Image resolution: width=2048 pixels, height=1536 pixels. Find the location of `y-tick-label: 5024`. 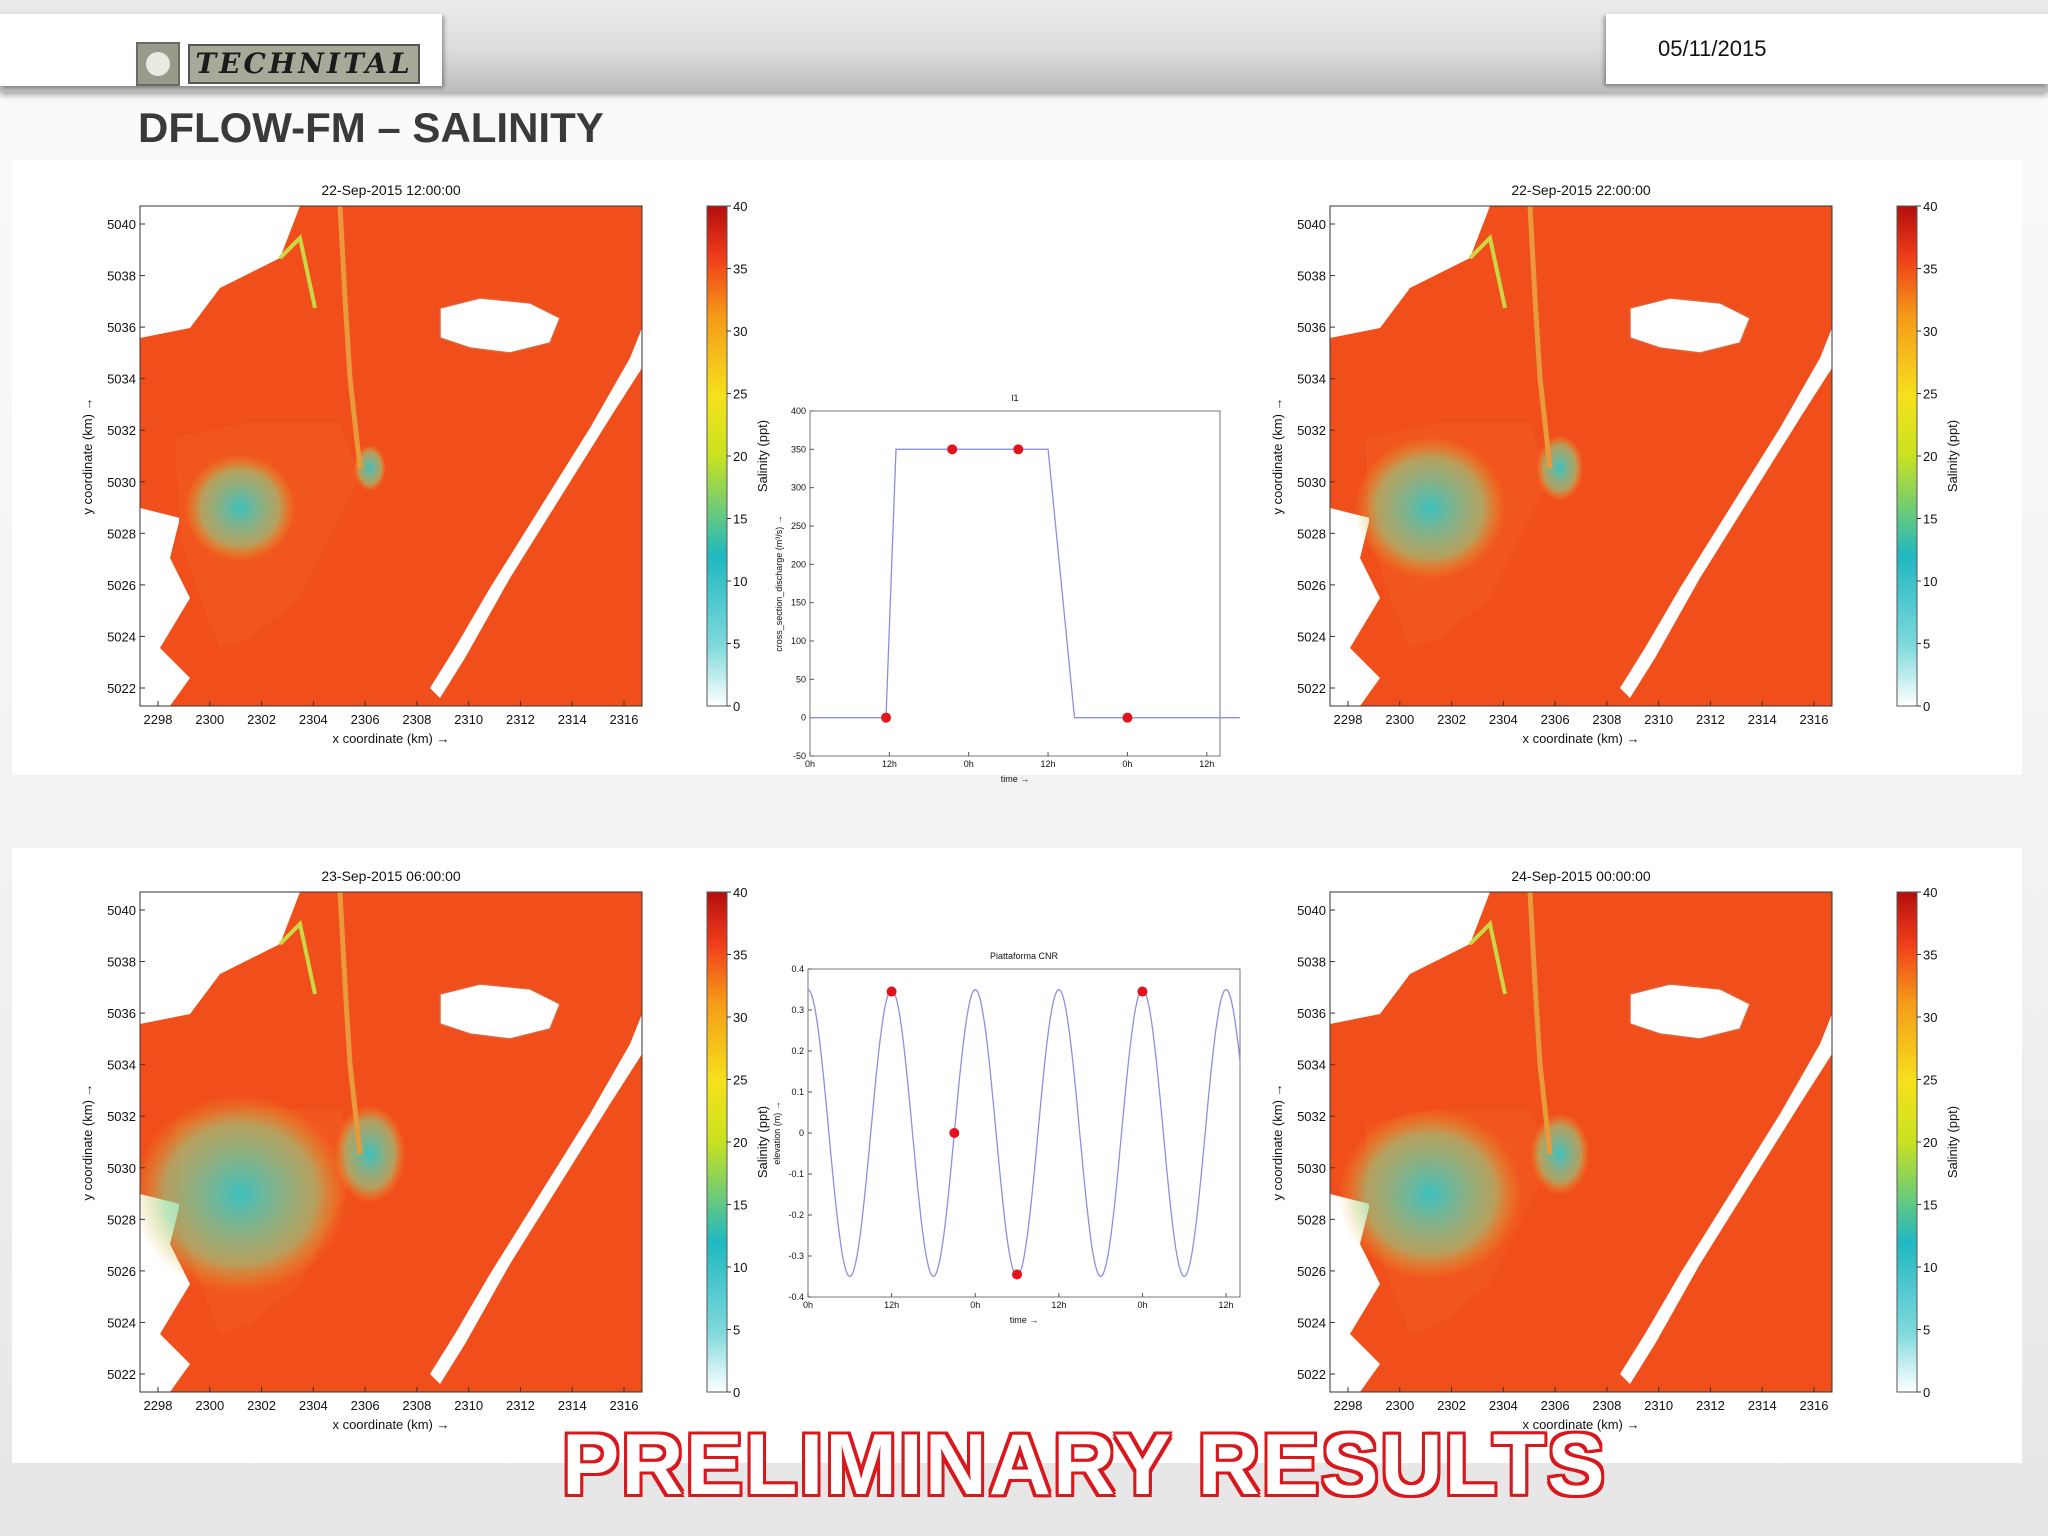

y-tick-label: 5024 is located at coordinates (1311, 636).